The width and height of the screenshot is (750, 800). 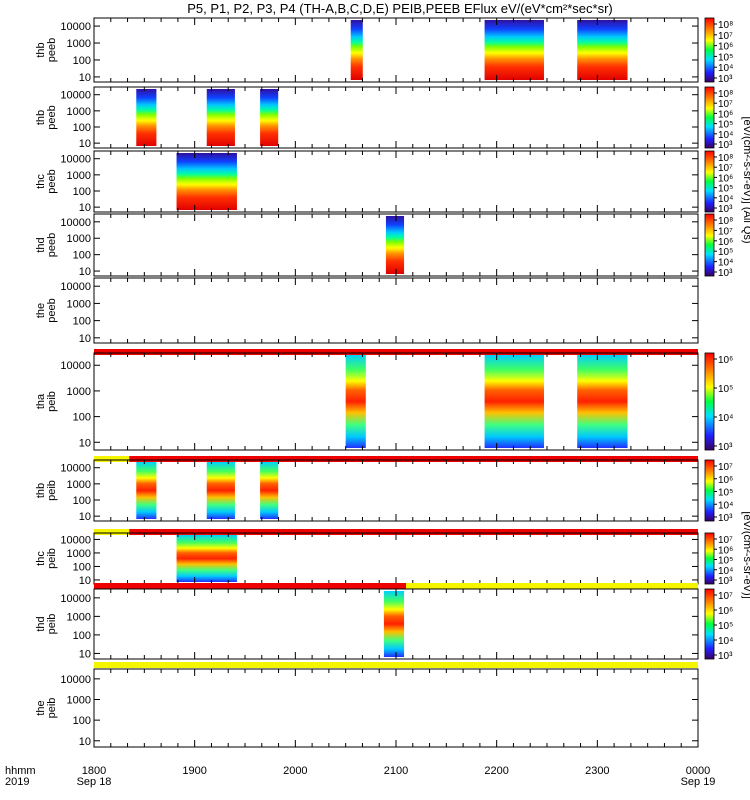 I want to click on x-tick-sublabel: Sep 19, so click(x=698, y=782).